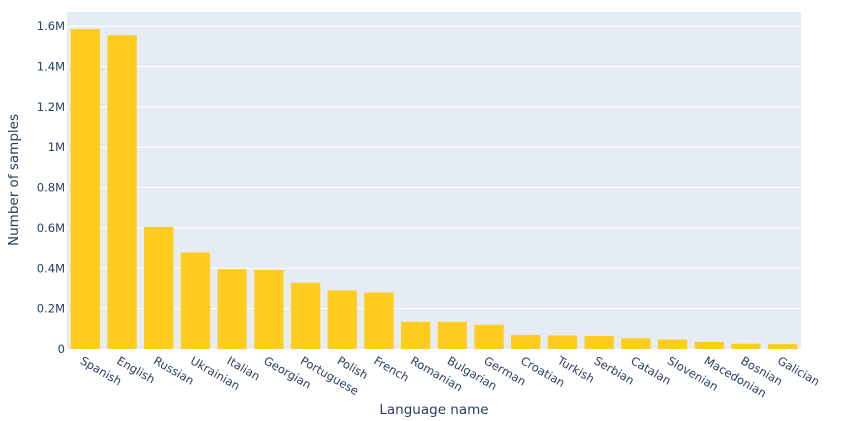 The height and width of the screenshot is (421, 850). Describe the element at coordinates (709, 345) in the screenshot. I see `bar-macedonian` at that location.